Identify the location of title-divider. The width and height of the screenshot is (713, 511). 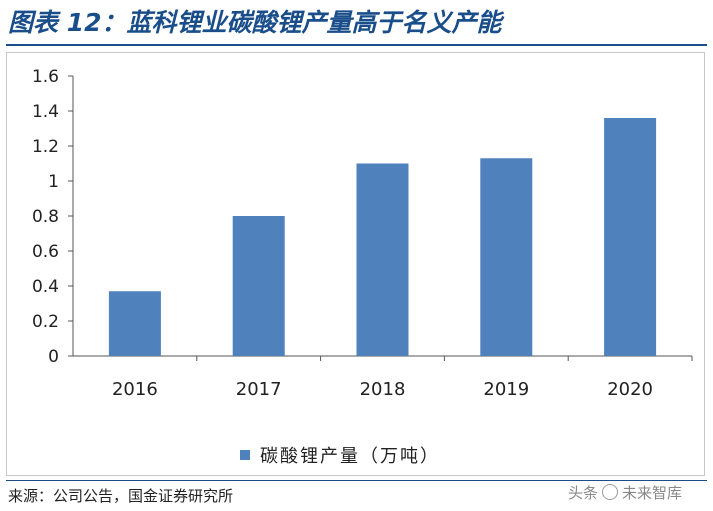
(356, 45).